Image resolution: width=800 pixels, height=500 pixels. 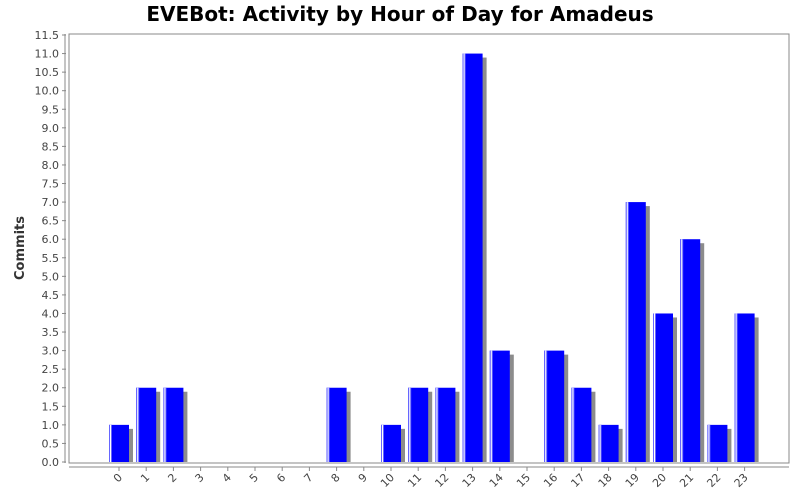 I want to click on y-tick-label: 0.5, so click(x=51, y=443).